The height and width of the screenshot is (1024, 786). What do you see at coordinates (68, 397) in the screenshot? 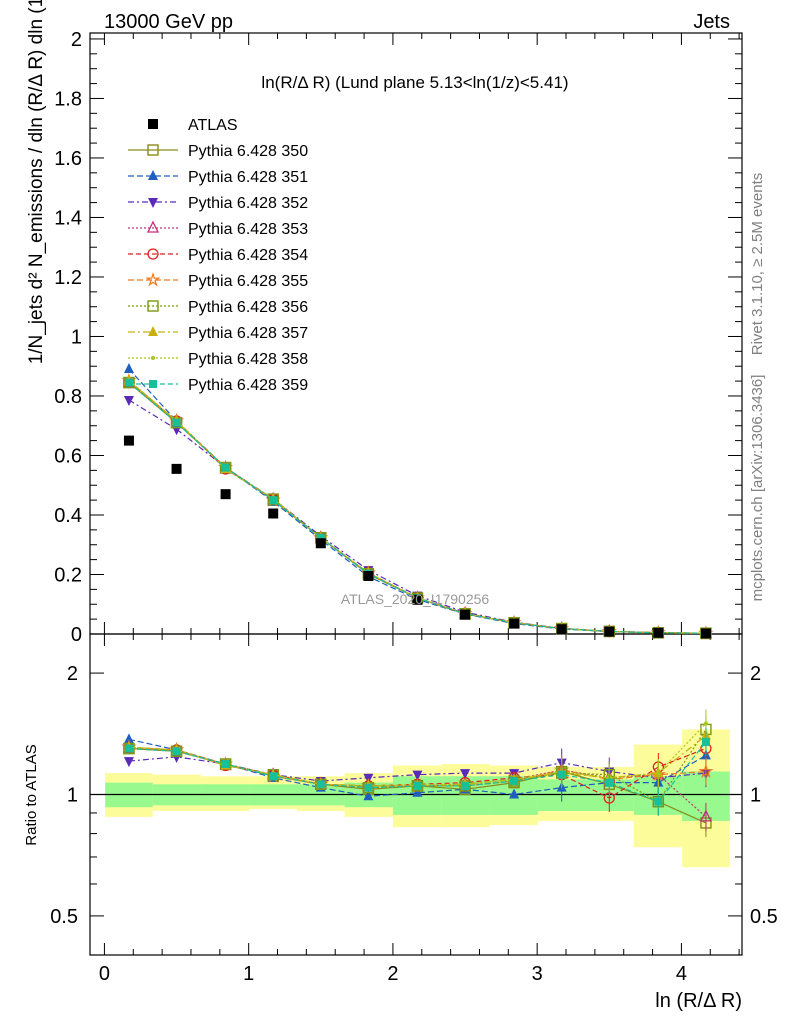
I see `y-tick-label: 0.8` at bounding box center [68, 397].